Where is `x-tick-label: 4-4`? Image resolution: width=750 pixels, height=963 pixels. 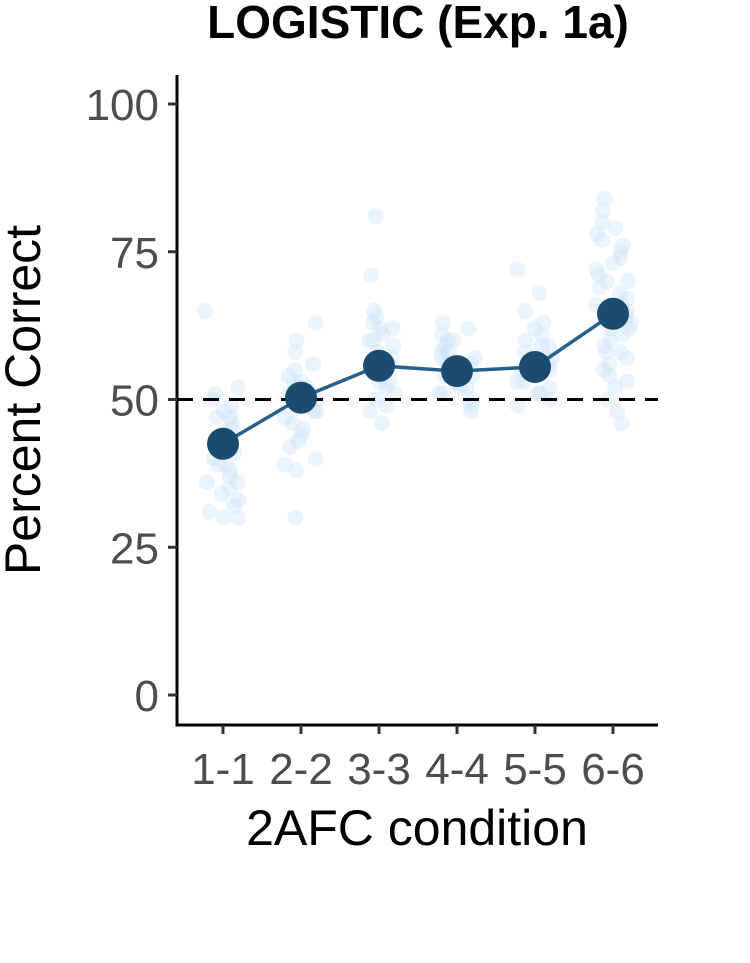
x-tick-label: 4-4 is located at coordinates (457, 769).